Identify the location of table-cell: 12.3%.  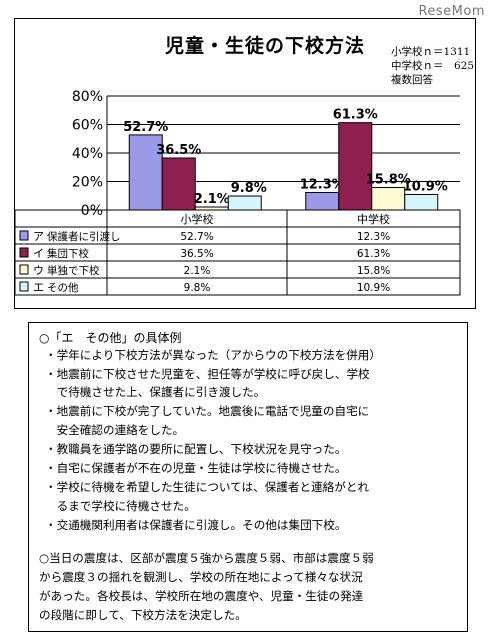
(373, 237).